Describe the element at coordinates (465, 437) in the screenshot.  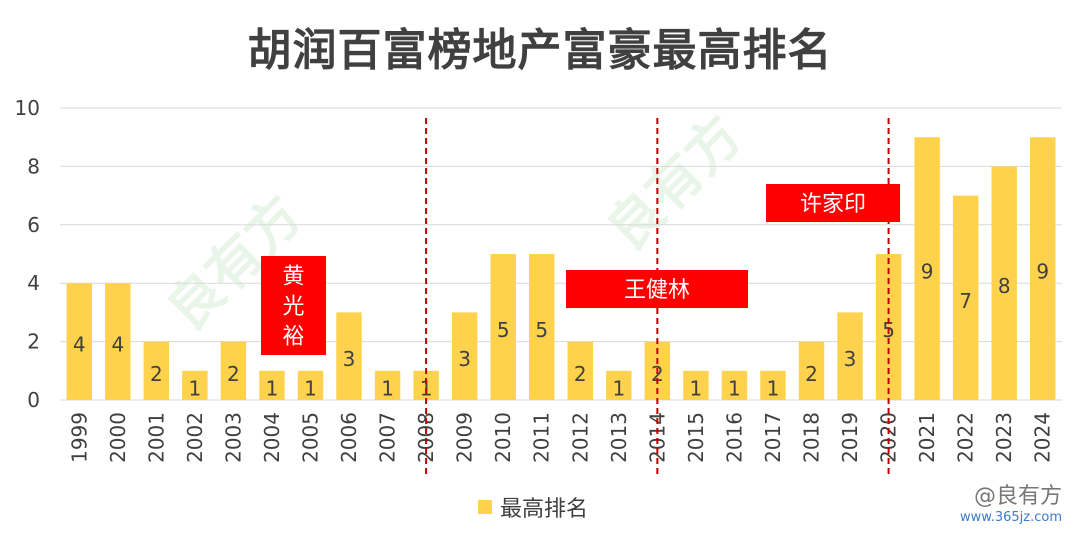
I see `x-tick-label: 2009` at that location.